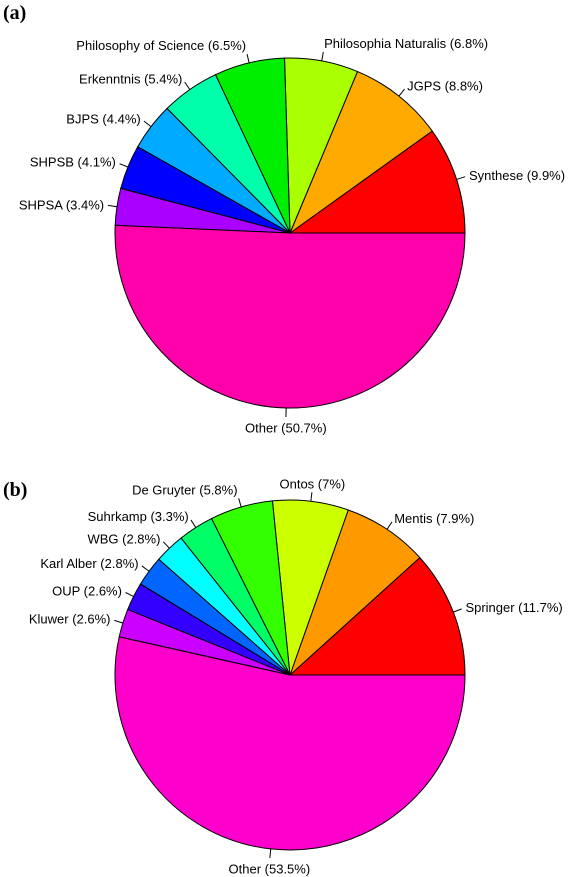 This screenshot has width=568, height=877. I want to click on pie-slice-jgps, so click(360, 152).